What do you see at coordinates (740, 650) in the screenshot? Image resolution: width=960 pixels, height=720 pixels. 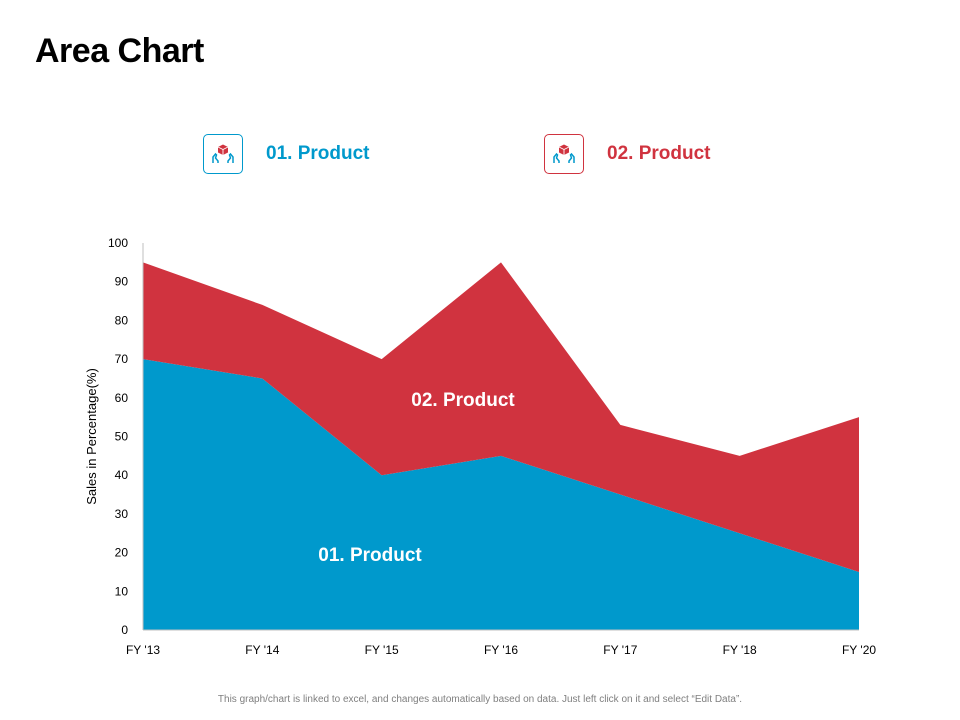 I see `x-tick-label: FY '18` at bounding box center [740, 650].